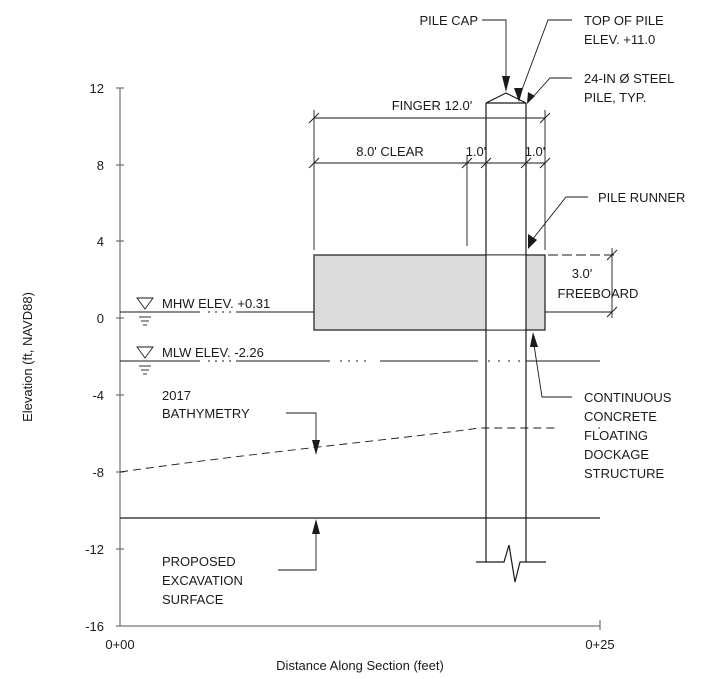 The width and height of the screenshot is (707, 679). Describe the element at coordinates (432, 105) in the screenshot. I see `finger-dimension-label: FINGER 12.0'` at that location.